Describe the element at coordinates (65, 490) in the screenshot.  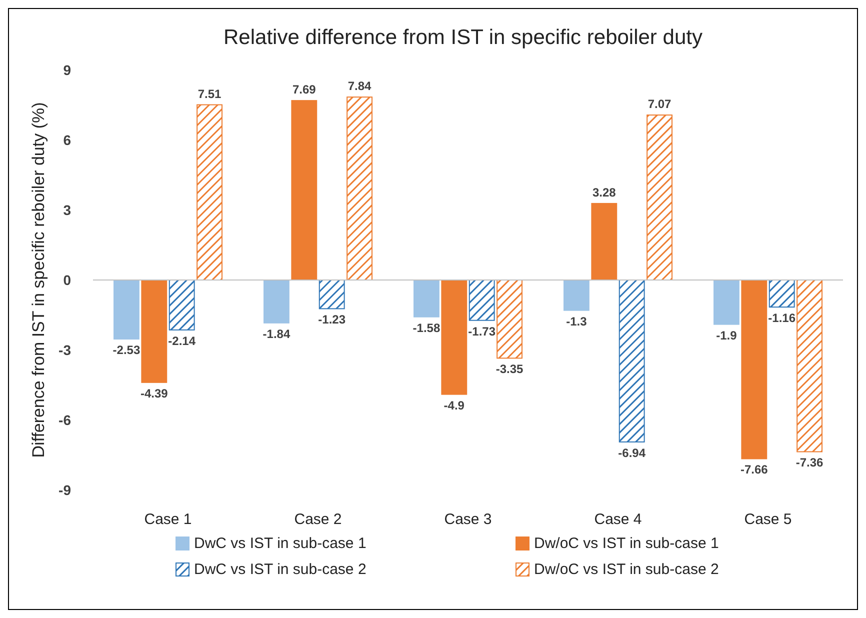
I see `y-tick-label: -9` at that location.